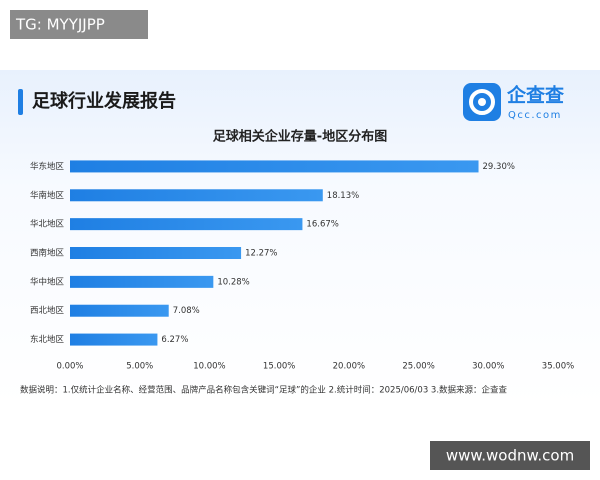 The height and width of the screenshot is (480, 600). What do you see at coordinates (349, 367) in the screenshot?
I see `x-tick-label: 20.00%` at bounding box center [349, 367].